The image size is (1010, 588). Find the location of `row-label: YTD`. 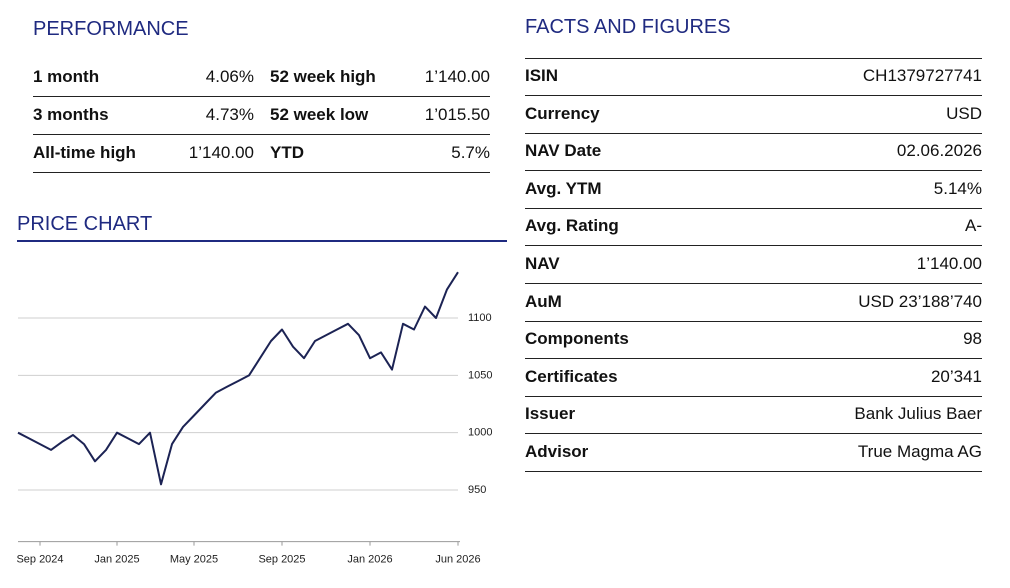

row-label: YTD is located at coordinates (287, 152).